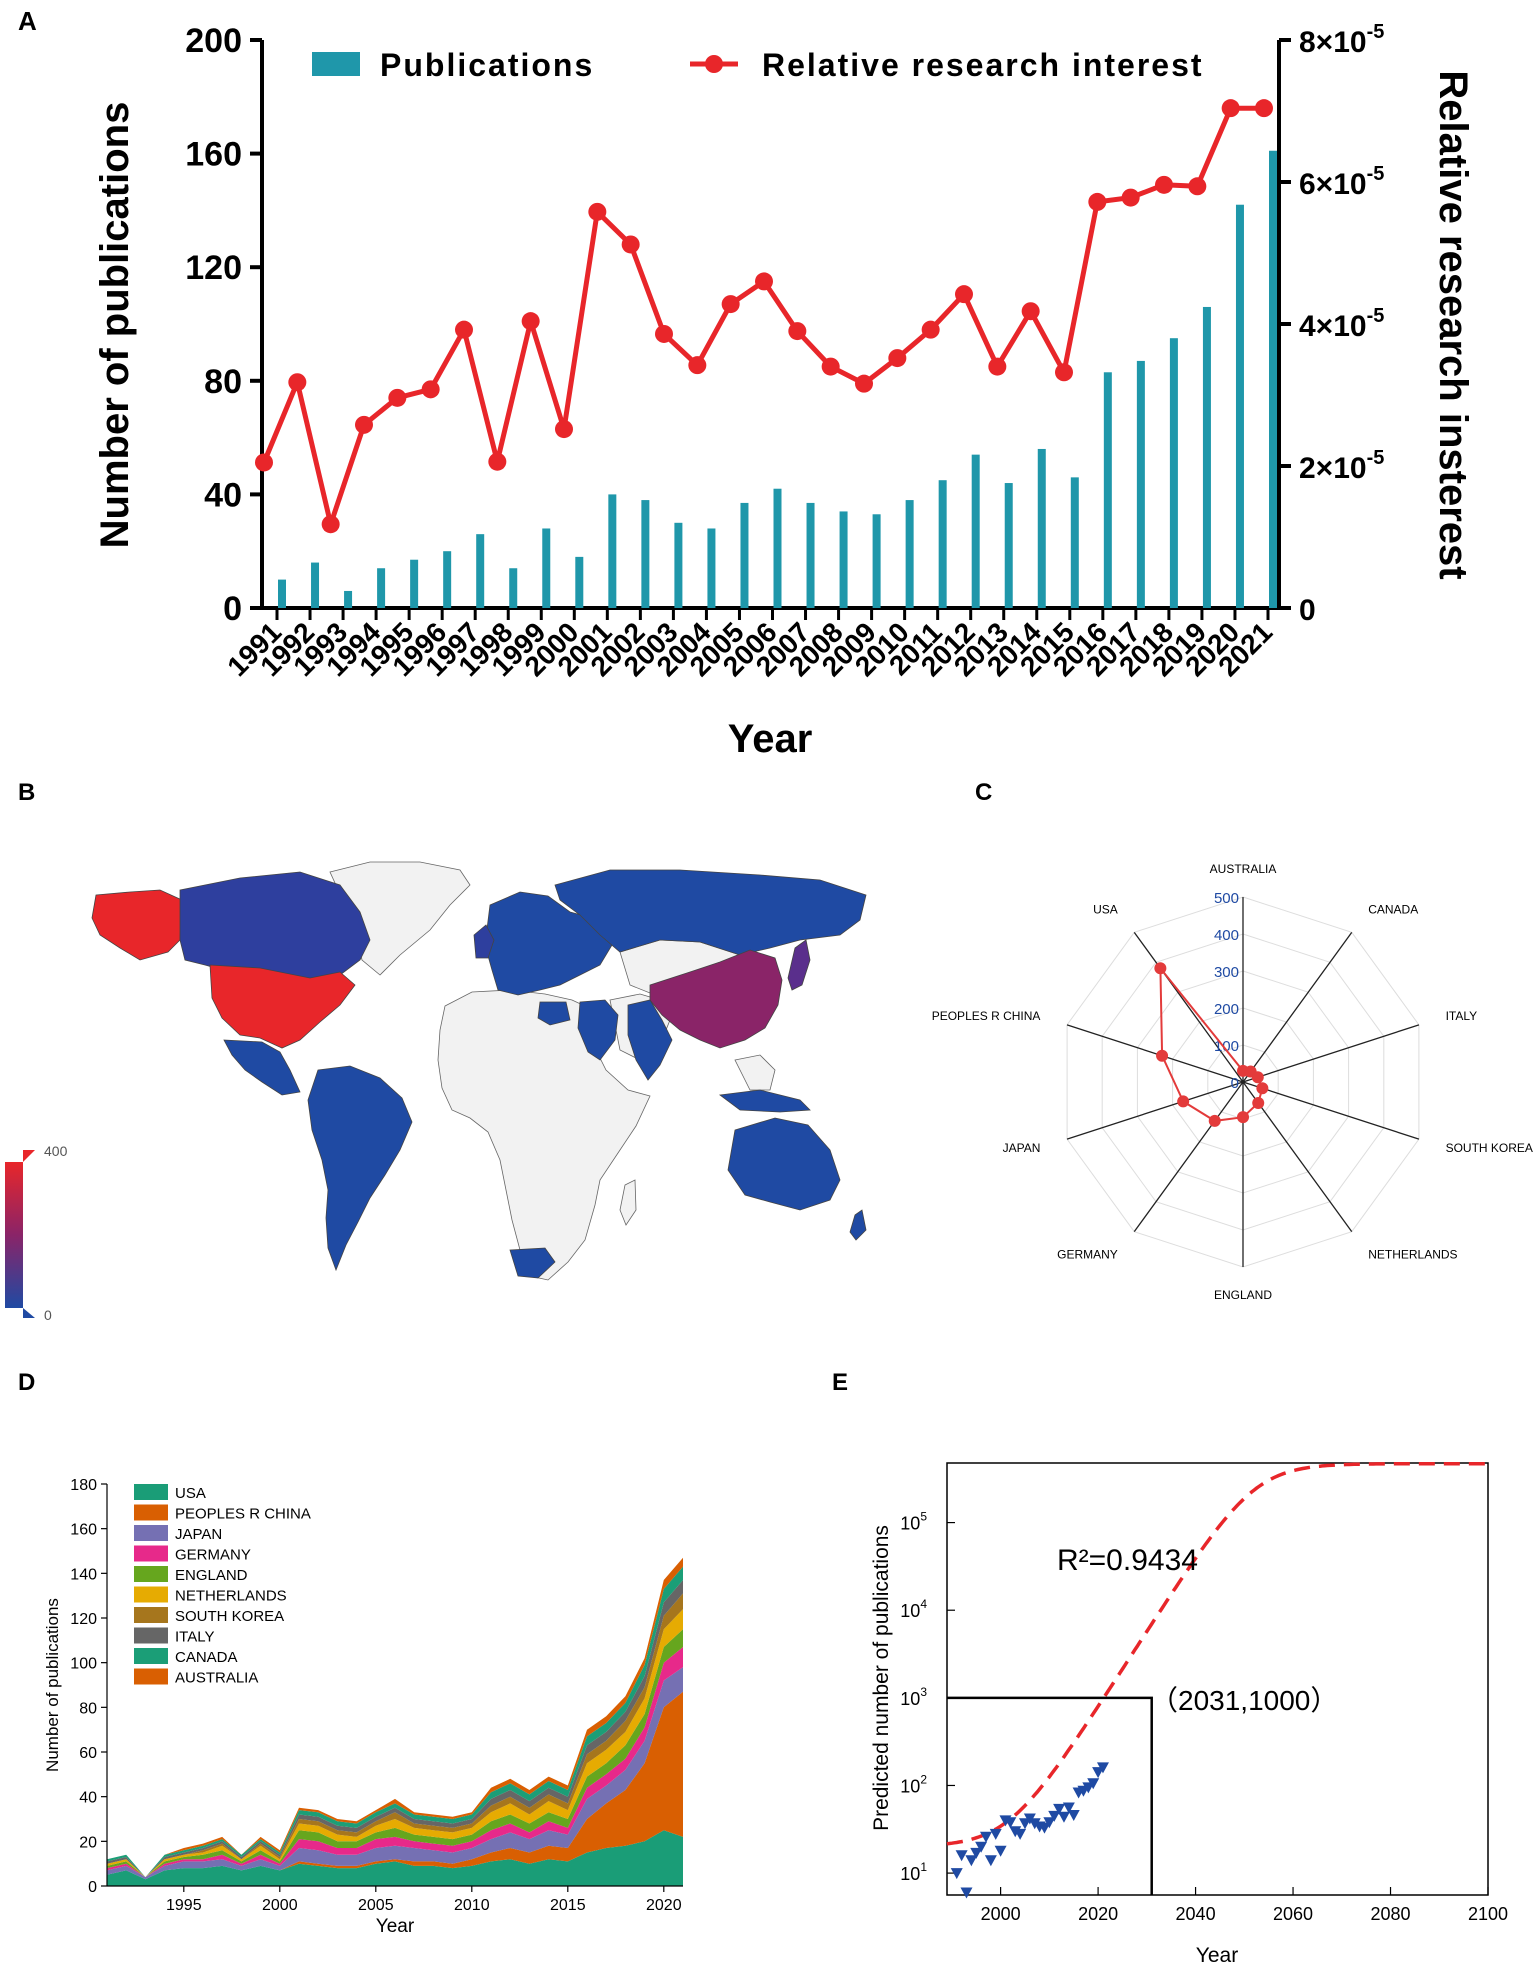 Image resolution: width=1535 pixels, height=1966 pixels. I want to click on d-legend-label: CANADA, so click(206, 1657).